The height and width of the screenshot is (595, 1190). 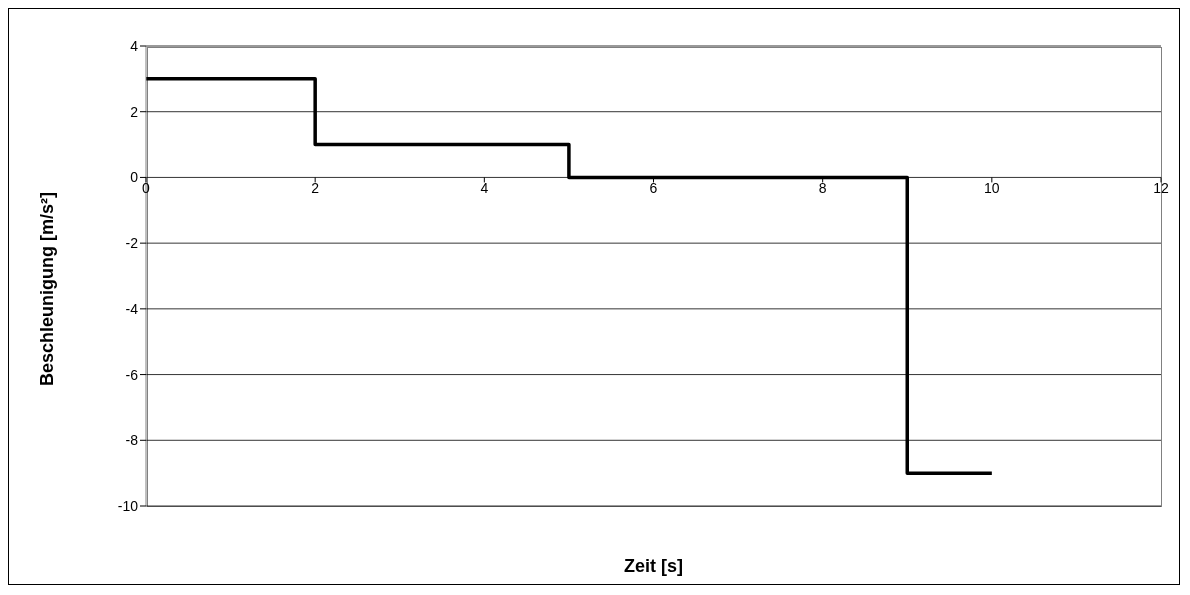 I want to click on x-tick-label: 0, so click(x=146, y=188).